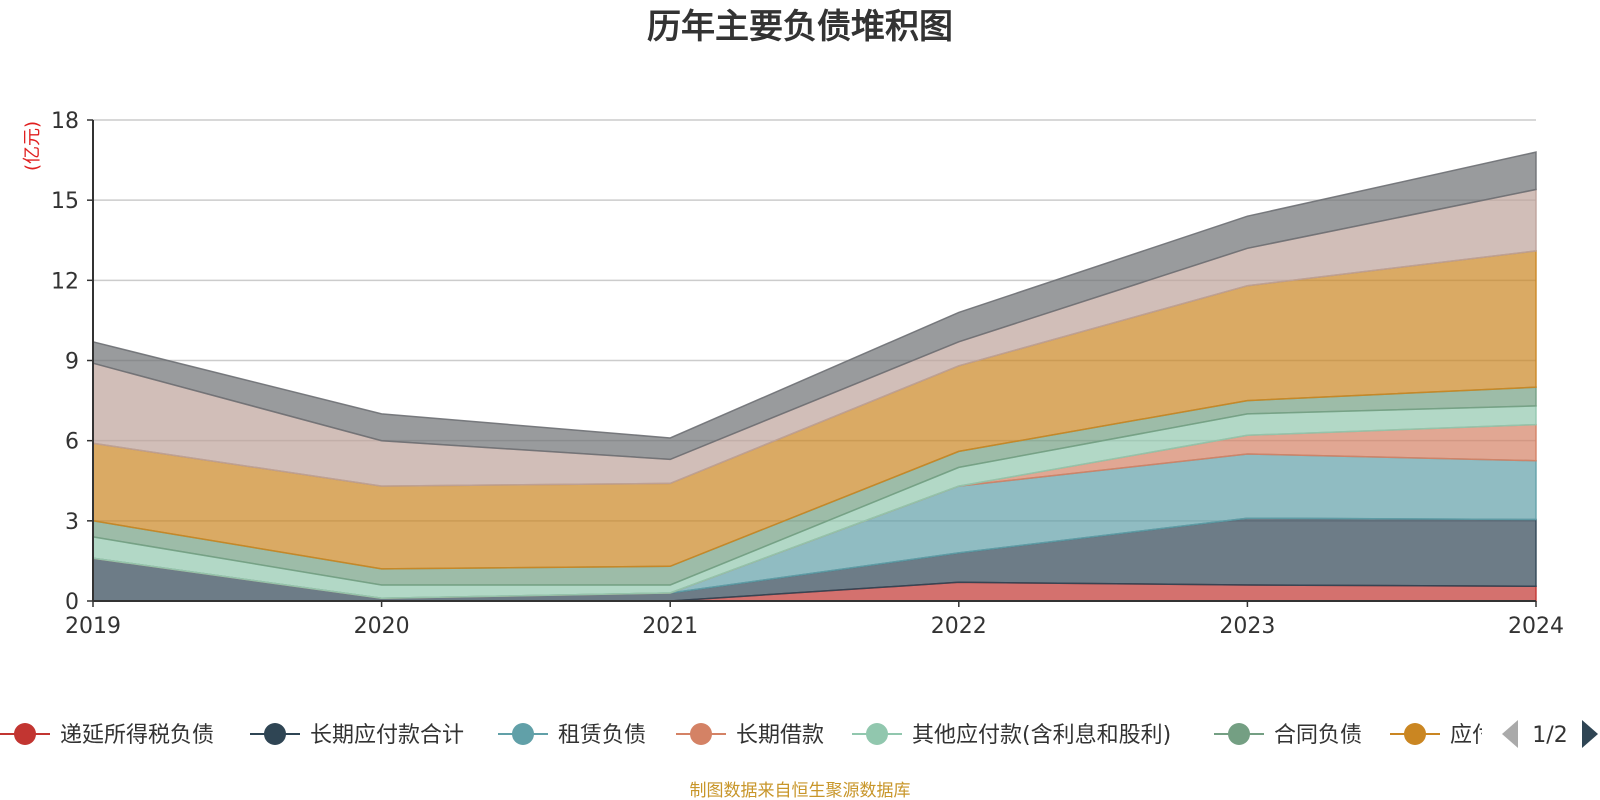 The image size is (1600, 800). I want to click on legend-item: 合同负债, so click(1288, 735).